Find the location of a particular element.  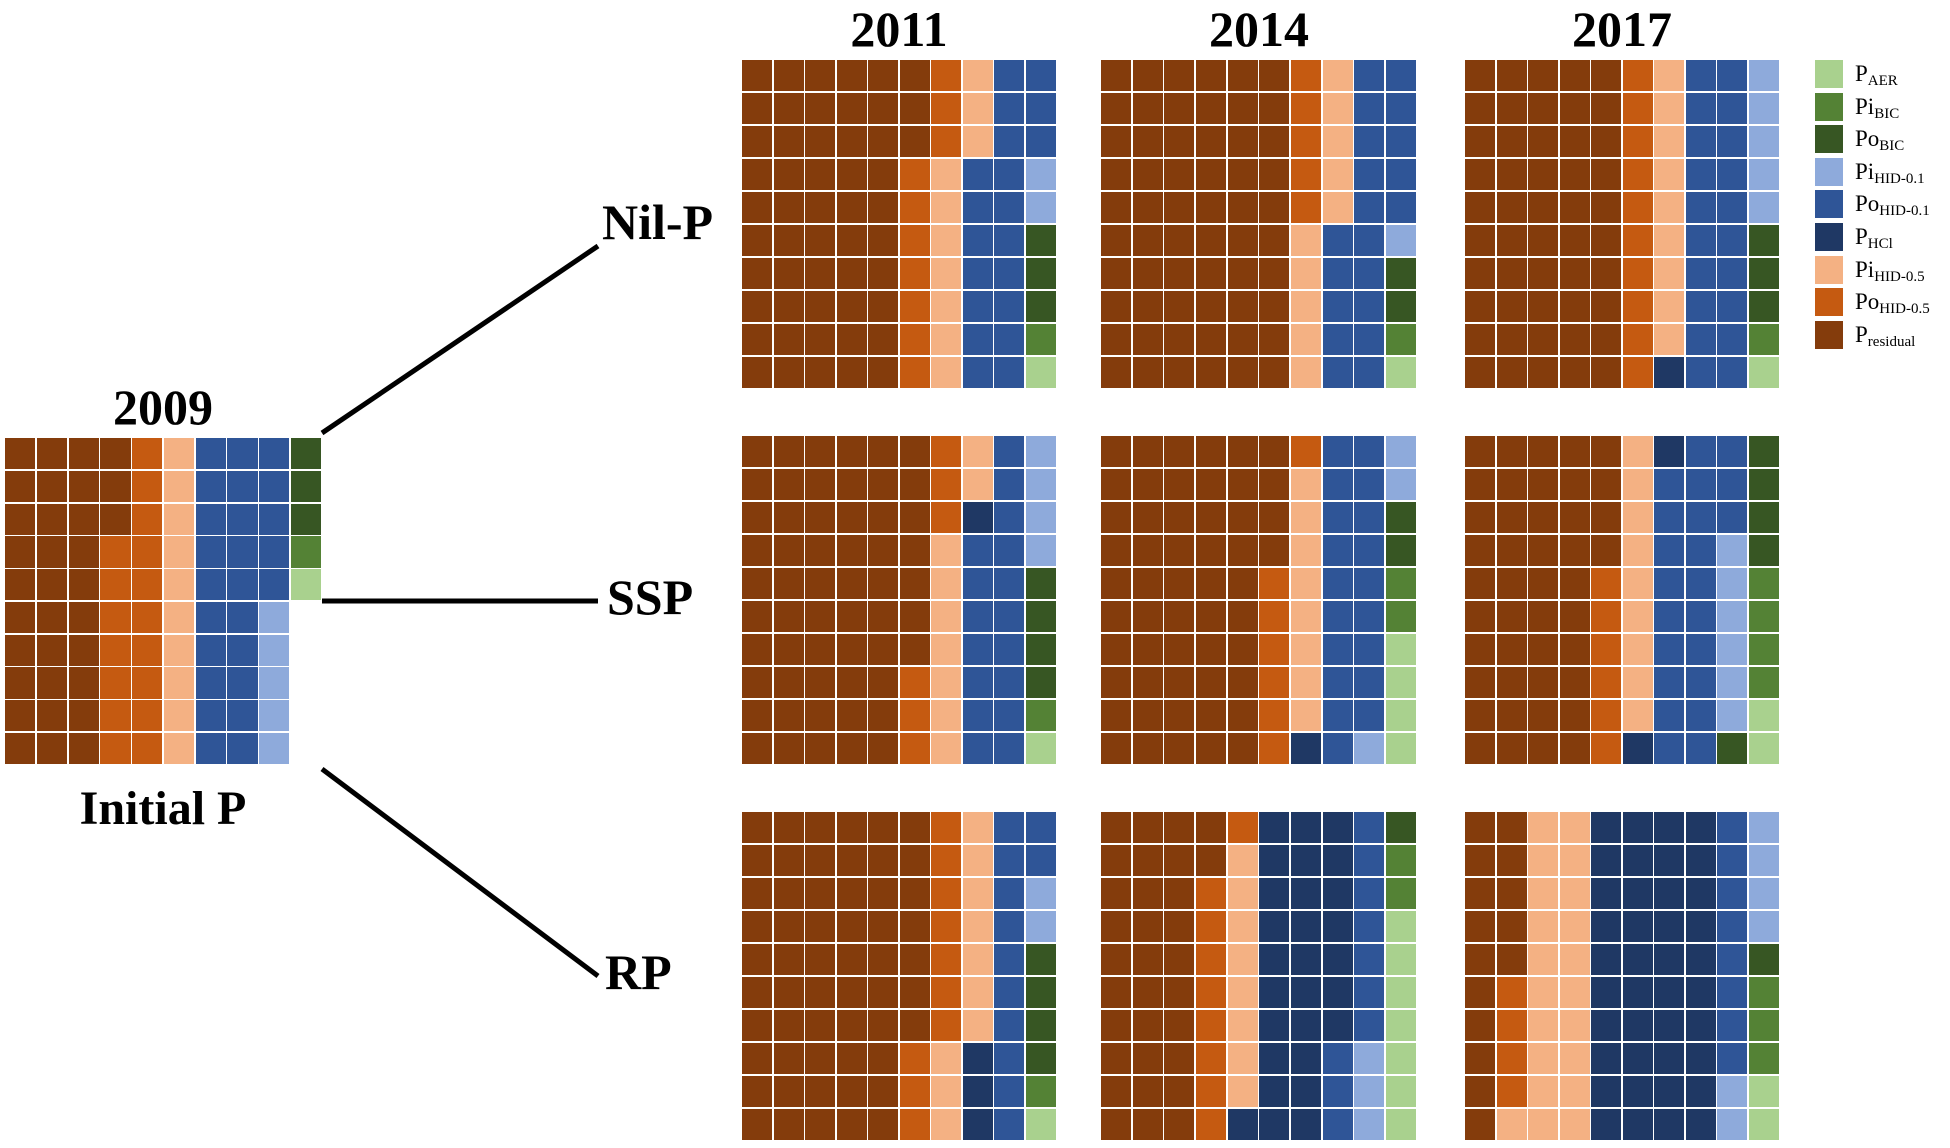

waffle-ssp-2011 is located at coordinates (899, 600).